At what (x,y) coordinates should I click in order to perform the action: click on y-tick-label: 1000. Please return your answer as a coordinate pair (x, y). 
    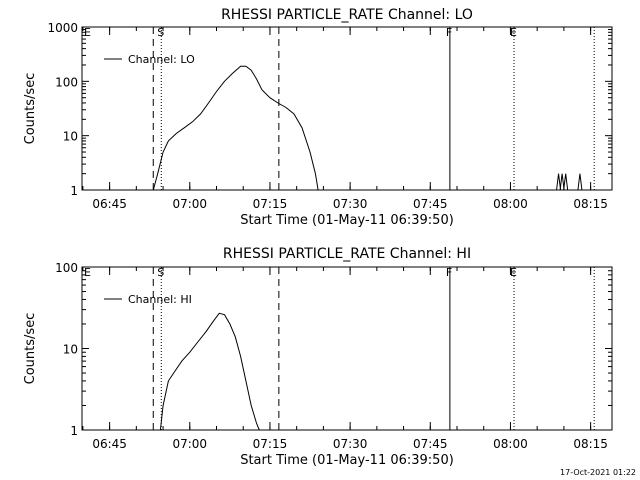
    Looking at the image, I should click on (62, 28).